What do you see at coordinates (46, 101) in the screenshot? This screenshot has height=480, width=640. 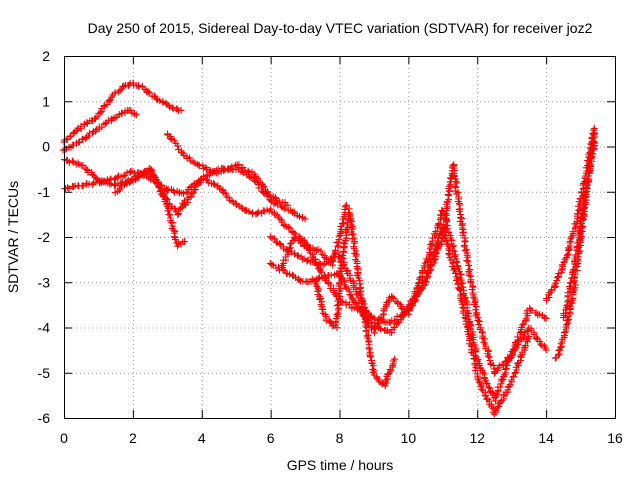 I see `y-tick-label-7: 1` at bounding box center [46, 101].